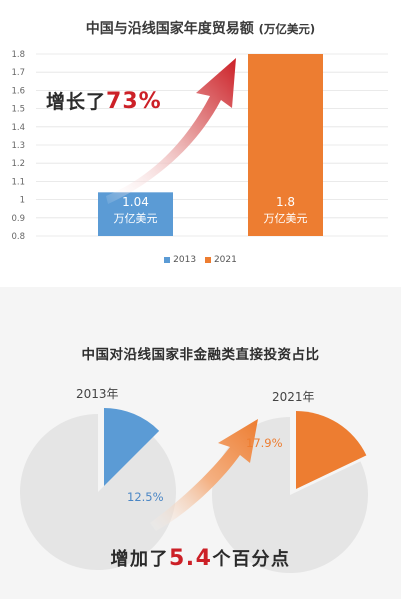  I want to click on y-tick-label: 1.7, so click(18, 73).